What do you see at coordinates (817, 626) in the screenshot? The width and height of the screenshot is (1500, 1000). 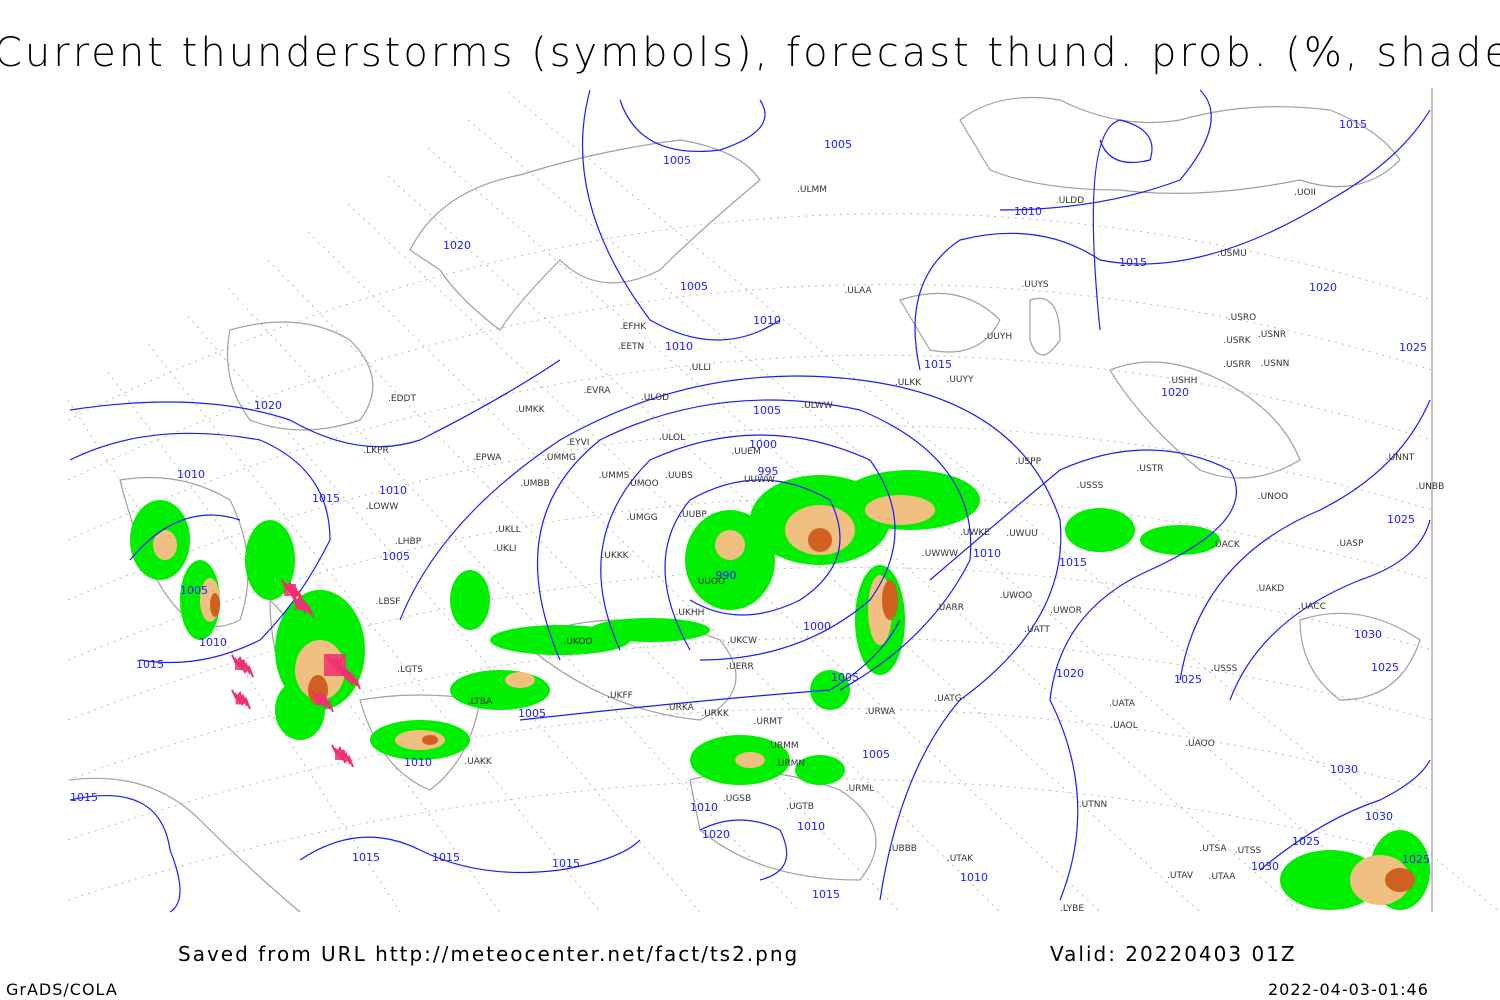 I see `isobar-label: 1000` at bounding box center [817, 626].